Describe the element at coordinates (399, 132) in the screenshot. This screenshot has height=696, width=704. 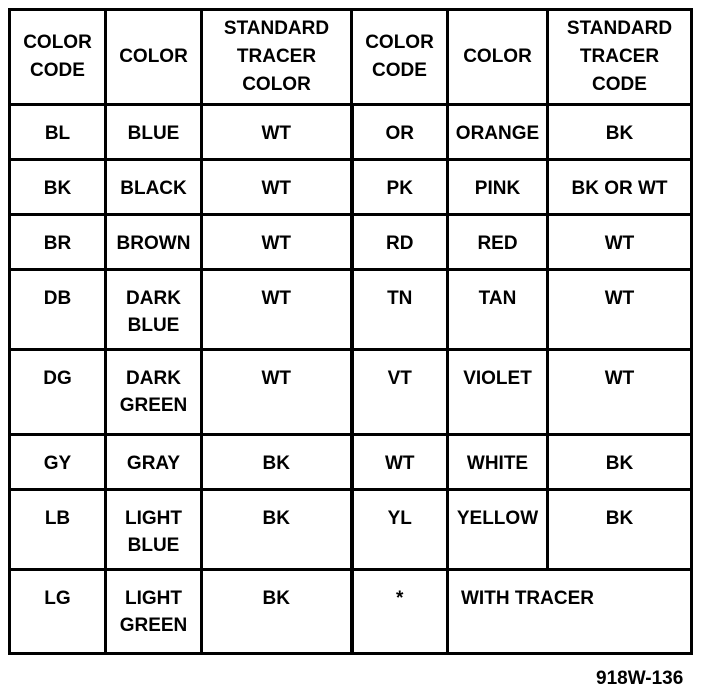
I see `cell: OR` at that location.